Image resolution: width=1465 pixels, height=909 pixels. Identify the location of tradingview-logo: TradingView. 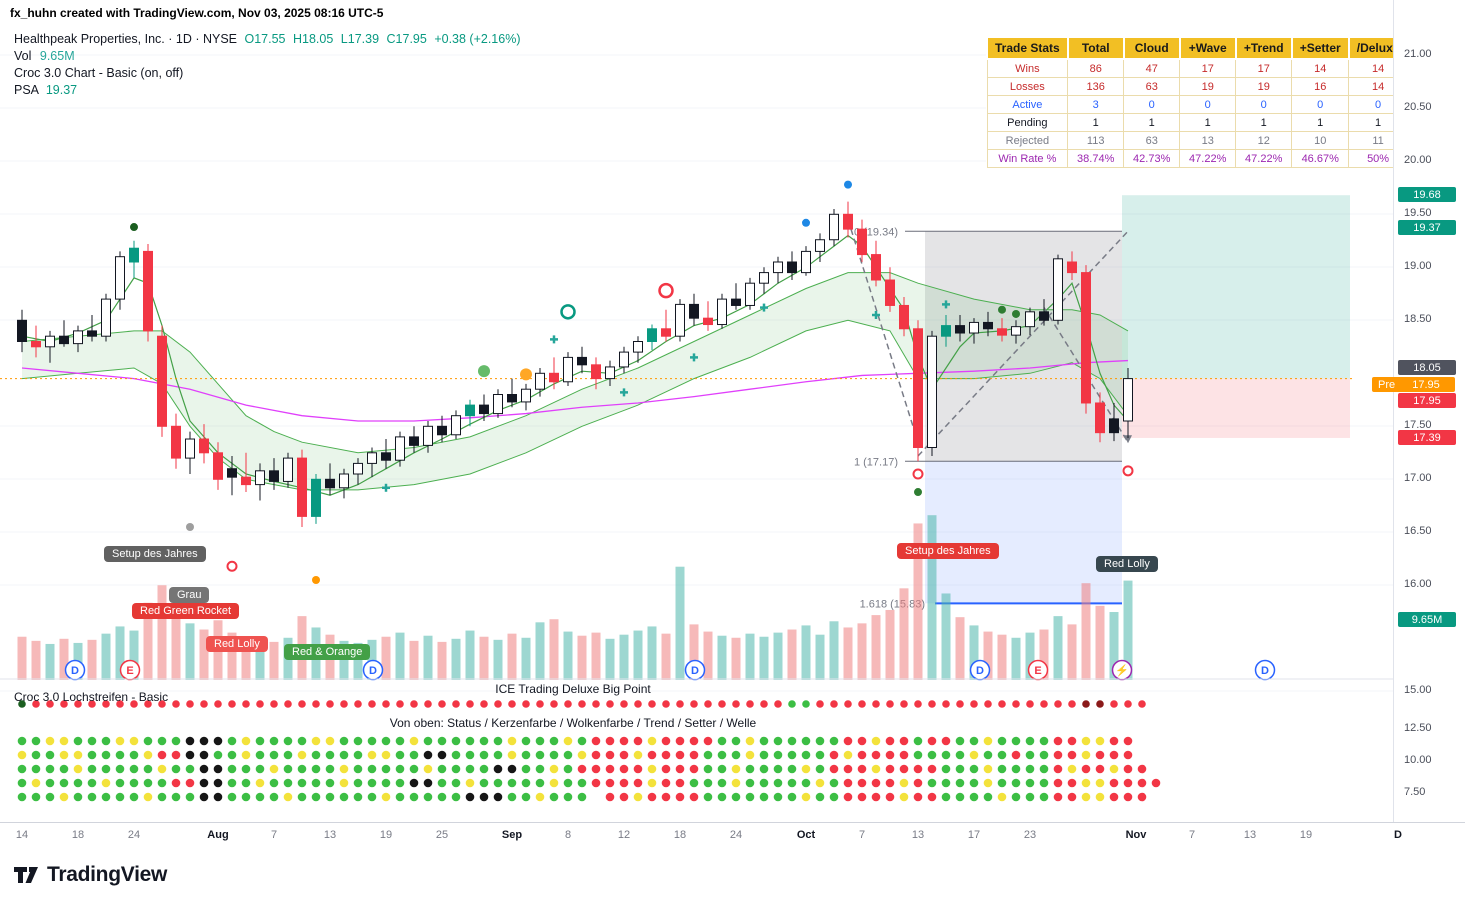
(89, 875).